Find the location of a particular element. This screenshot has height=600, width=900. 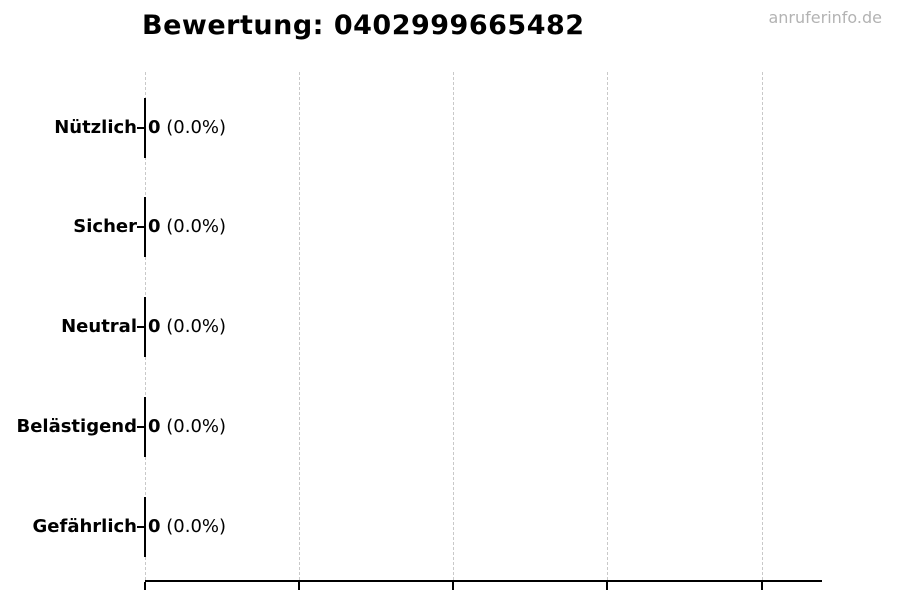

chart-title: Bewertung: 0402999665482 is located at coordinates (363, 25).